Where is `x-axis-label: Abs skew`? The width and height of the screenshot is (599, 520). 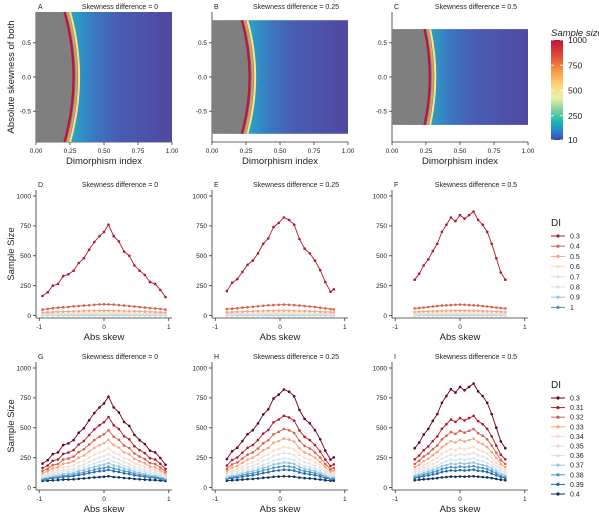 x-axis-label: Abs skew is located at coordinates (104, 337).